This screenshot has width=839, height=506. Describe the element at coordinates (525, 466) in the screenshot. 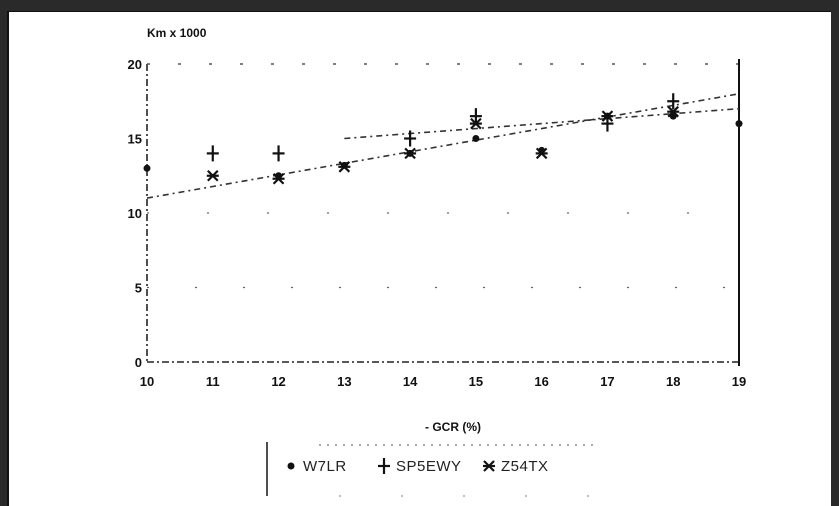

I see `legend-label: Z54TX` at that location.